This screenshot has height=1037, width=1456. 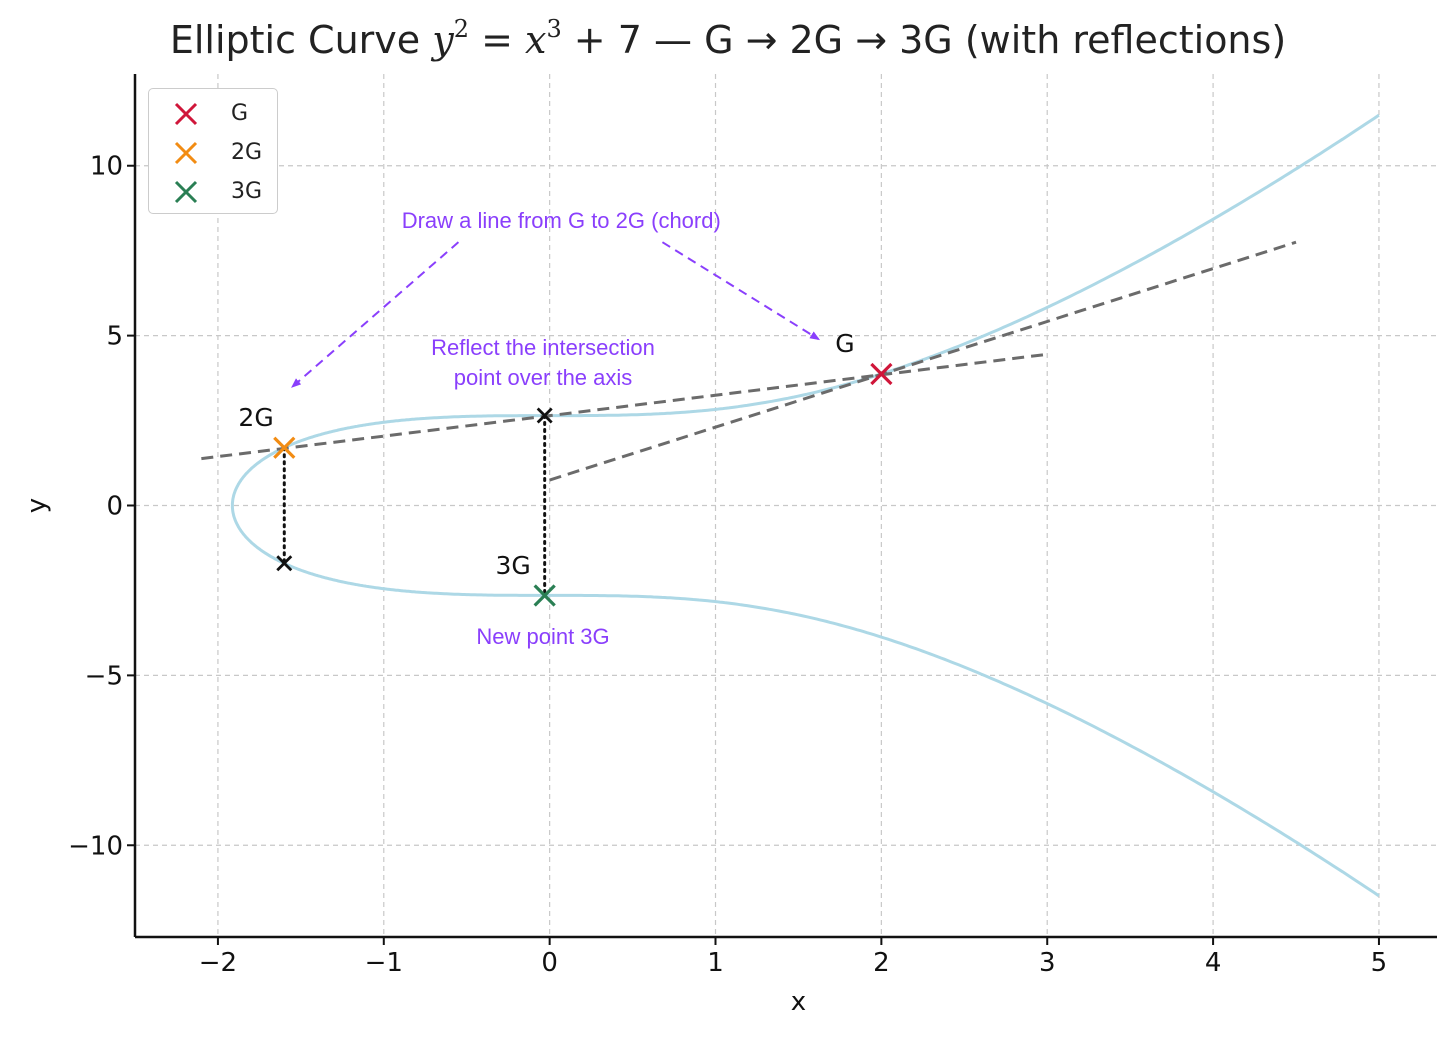 I want to click on tangent-line, so click(x=923, y=361).